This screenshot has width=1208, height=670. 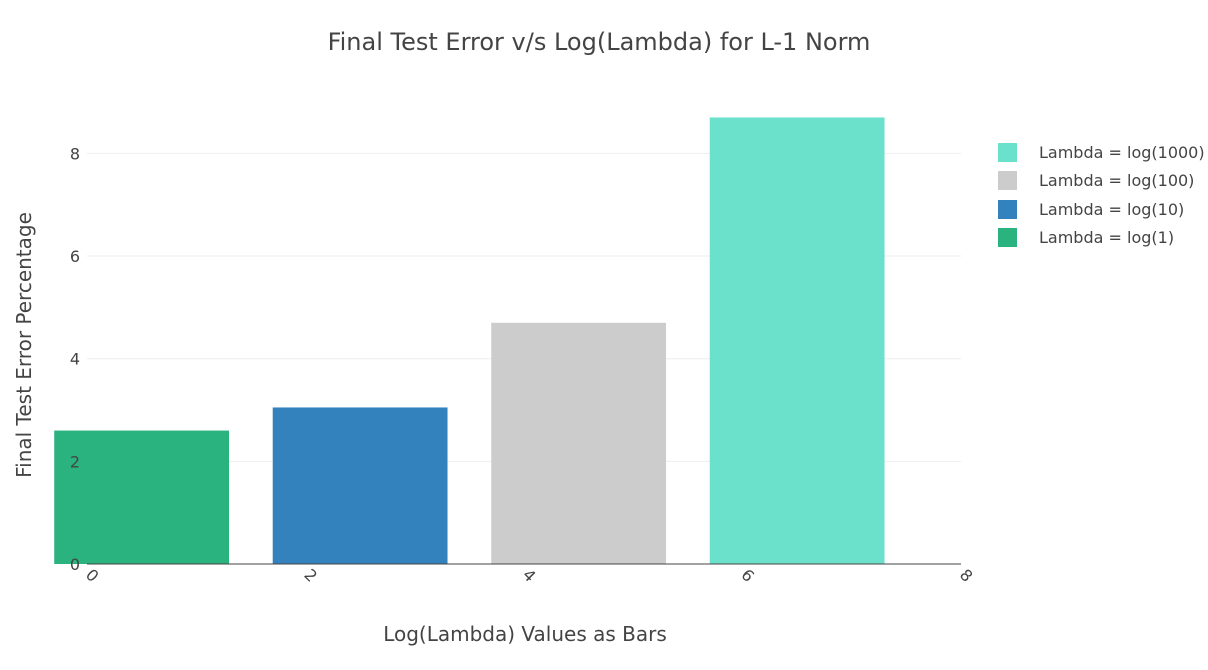 I want to click on x-tick-label: 2, so click(x=310, y=575).